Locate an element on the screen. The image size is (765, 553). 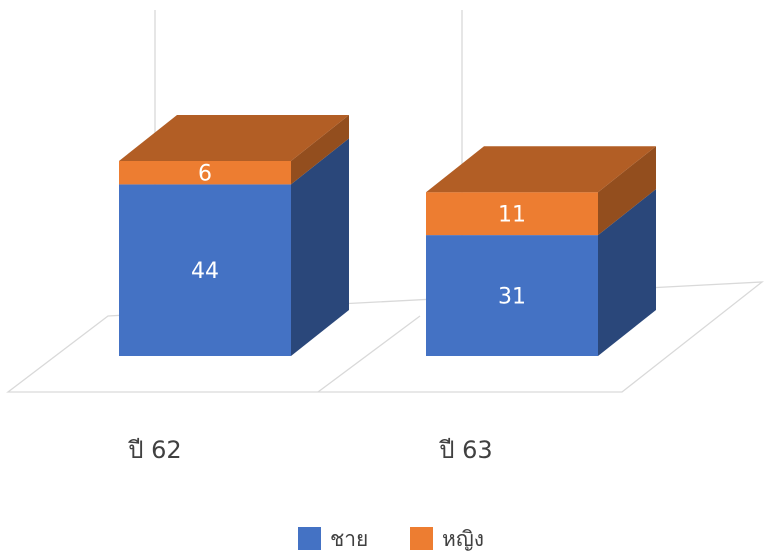
data-label-2-1: 31 is located at coordinates (512, 297).